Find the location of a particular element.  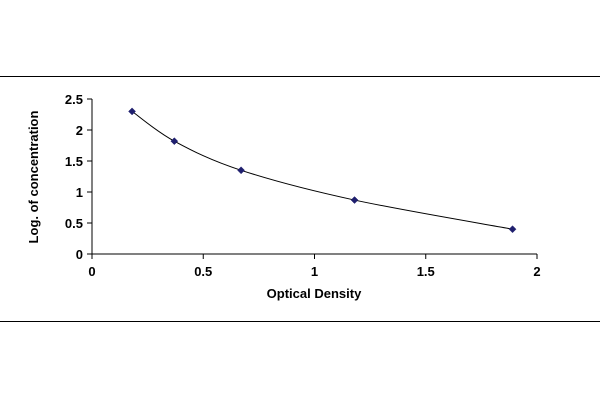

y-tick-label: 2 is located at coordinates (79, 130).